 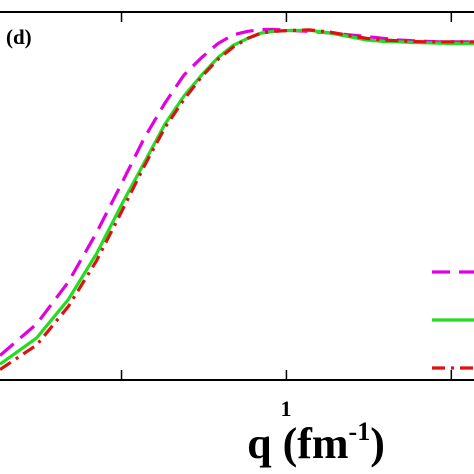 What do you see at coordinates (377, 443) in the screenshot?
I see `x-axis-label-close: )` at bounding box center [377, 443].